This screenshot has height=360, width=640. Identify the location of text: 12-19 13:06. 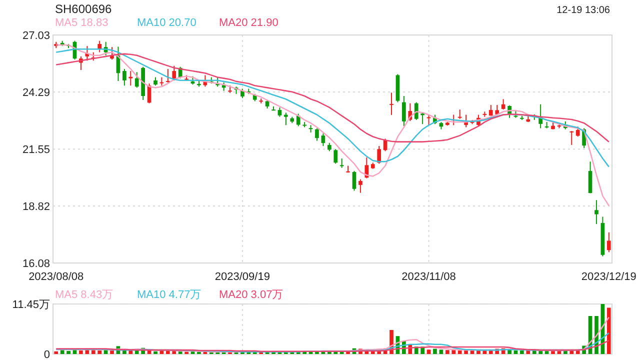
(583, 10).